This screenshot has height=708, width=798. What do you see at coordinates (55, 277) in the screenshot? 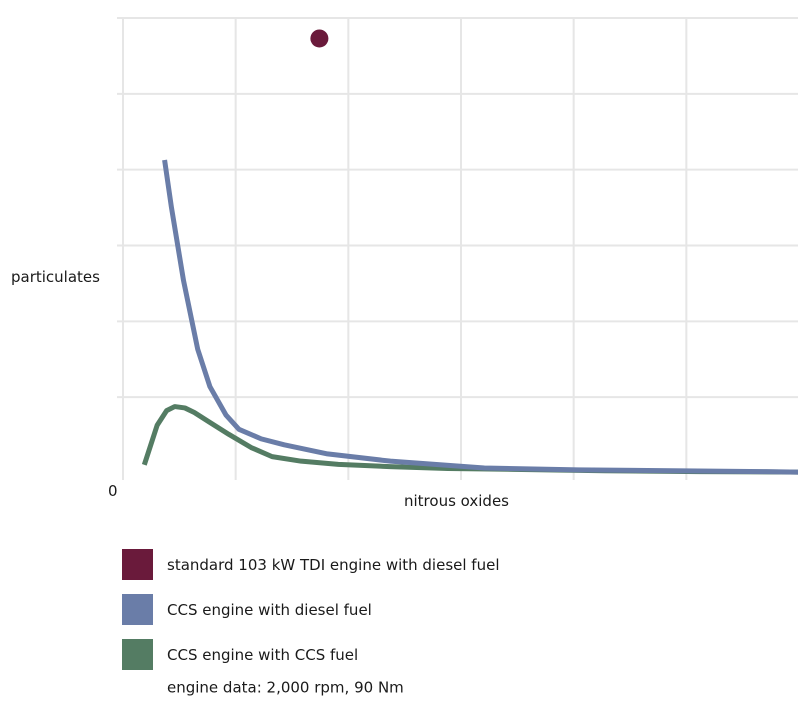
I see `y-axis-label: particulates` at bounding box center [55, 277].